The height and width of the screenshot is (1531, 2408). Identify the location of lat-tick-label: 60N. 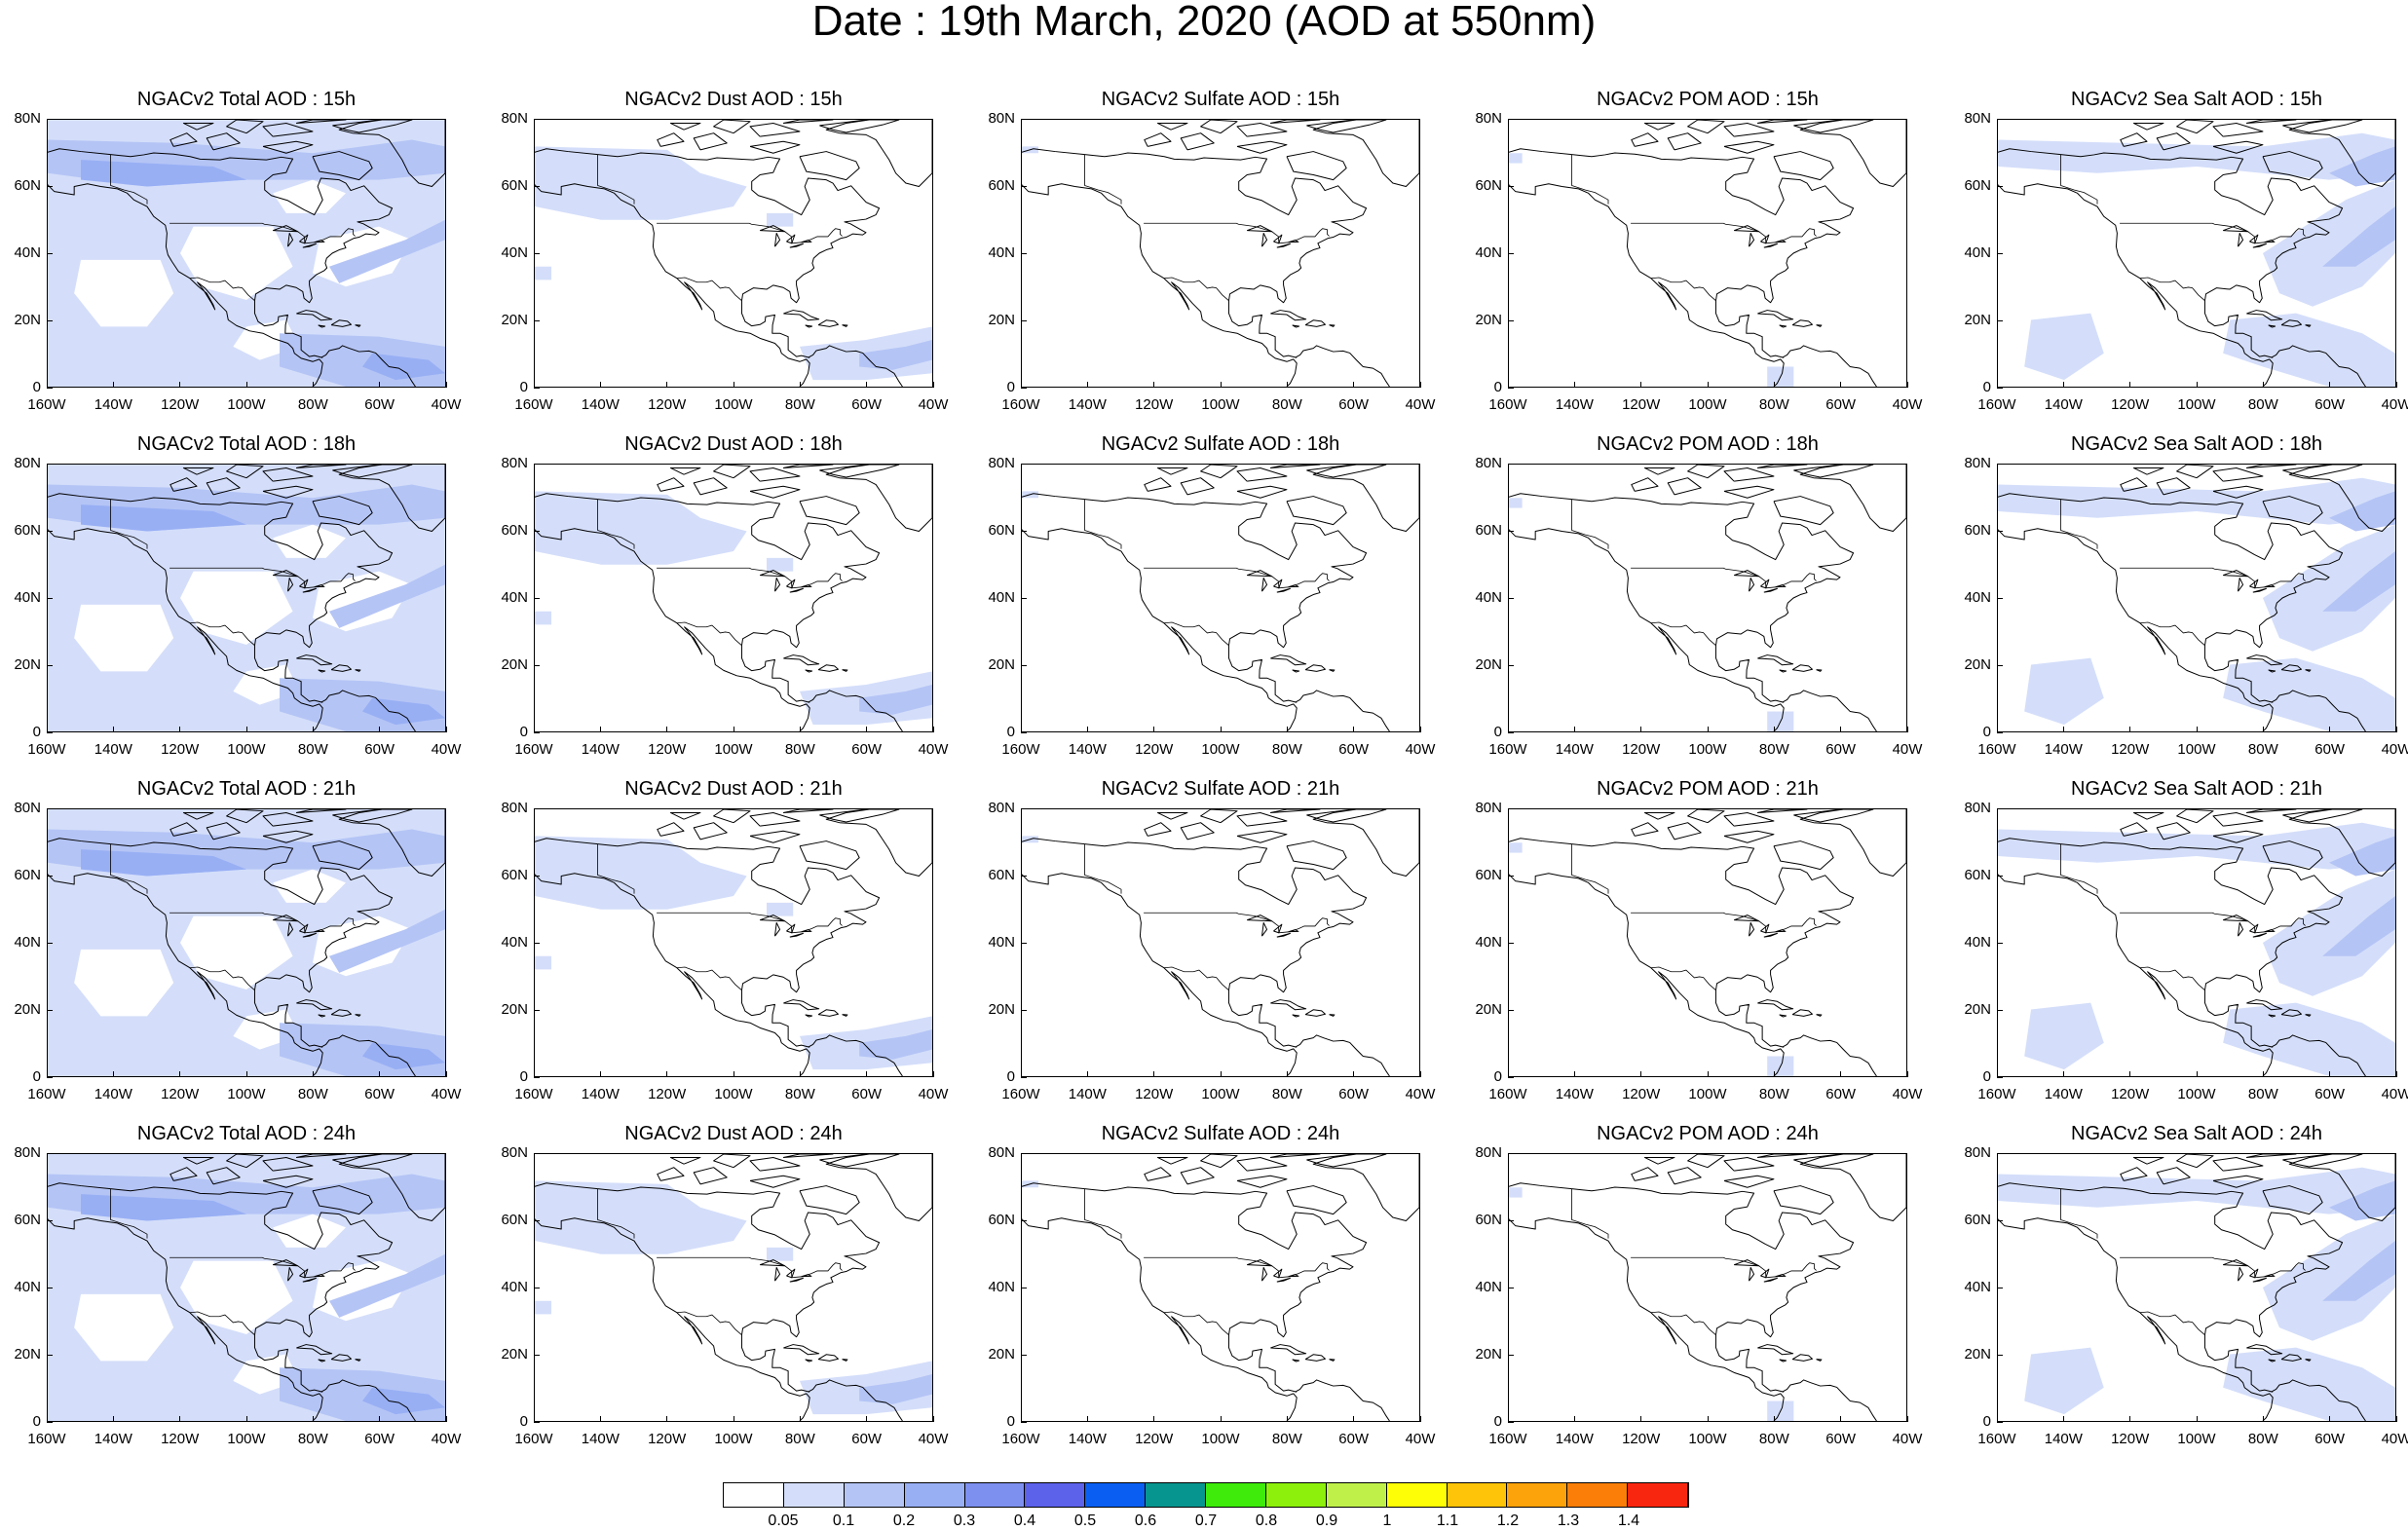
(1488, 875).